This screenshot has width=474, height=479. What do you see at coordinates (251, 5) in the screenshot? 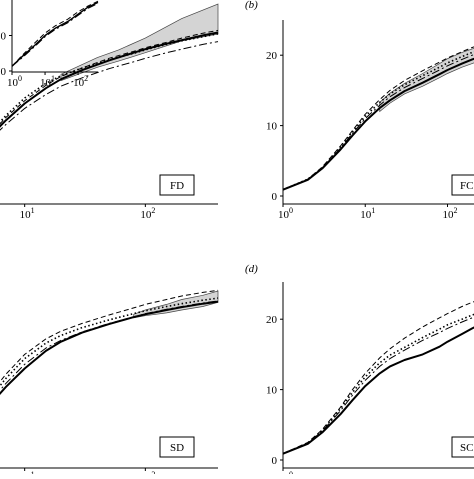
I see `panel-label: (b)` at bounding box center [251, 5].